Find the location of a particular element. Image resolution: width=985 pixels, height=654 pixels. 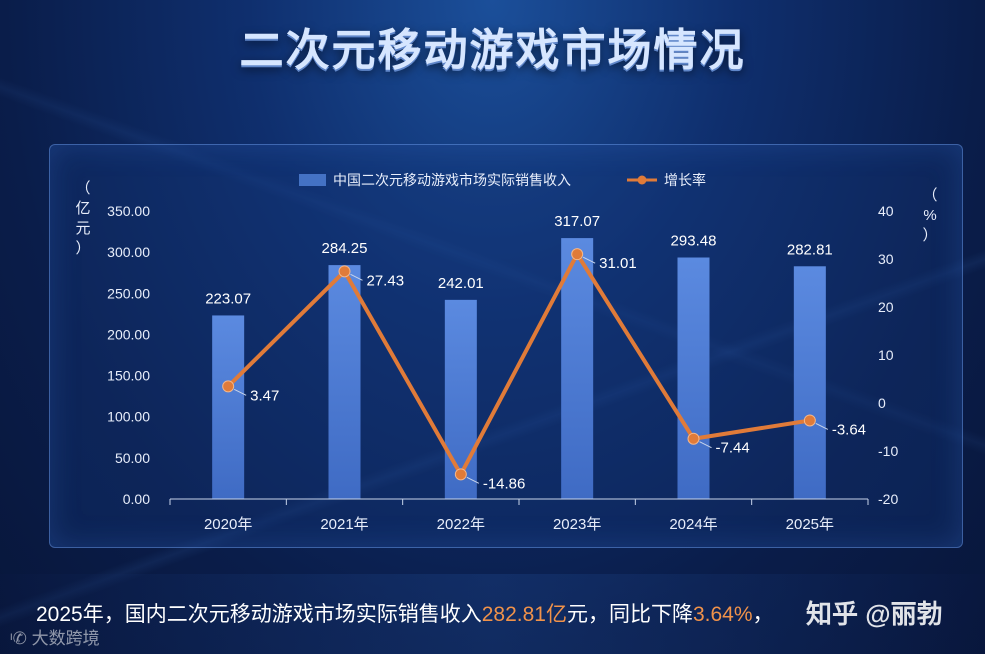

right-axis-title-char: （ is located at coordinates (929, 195).